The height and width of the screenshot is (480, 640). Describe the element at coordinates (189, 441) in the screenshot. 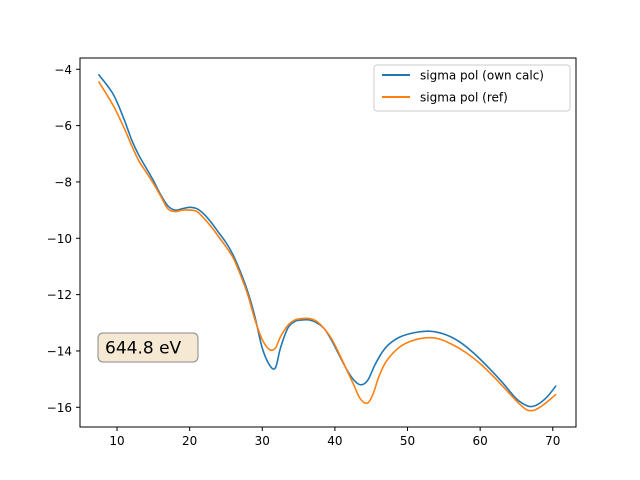

I see `x-tick-label: 20` at that location.